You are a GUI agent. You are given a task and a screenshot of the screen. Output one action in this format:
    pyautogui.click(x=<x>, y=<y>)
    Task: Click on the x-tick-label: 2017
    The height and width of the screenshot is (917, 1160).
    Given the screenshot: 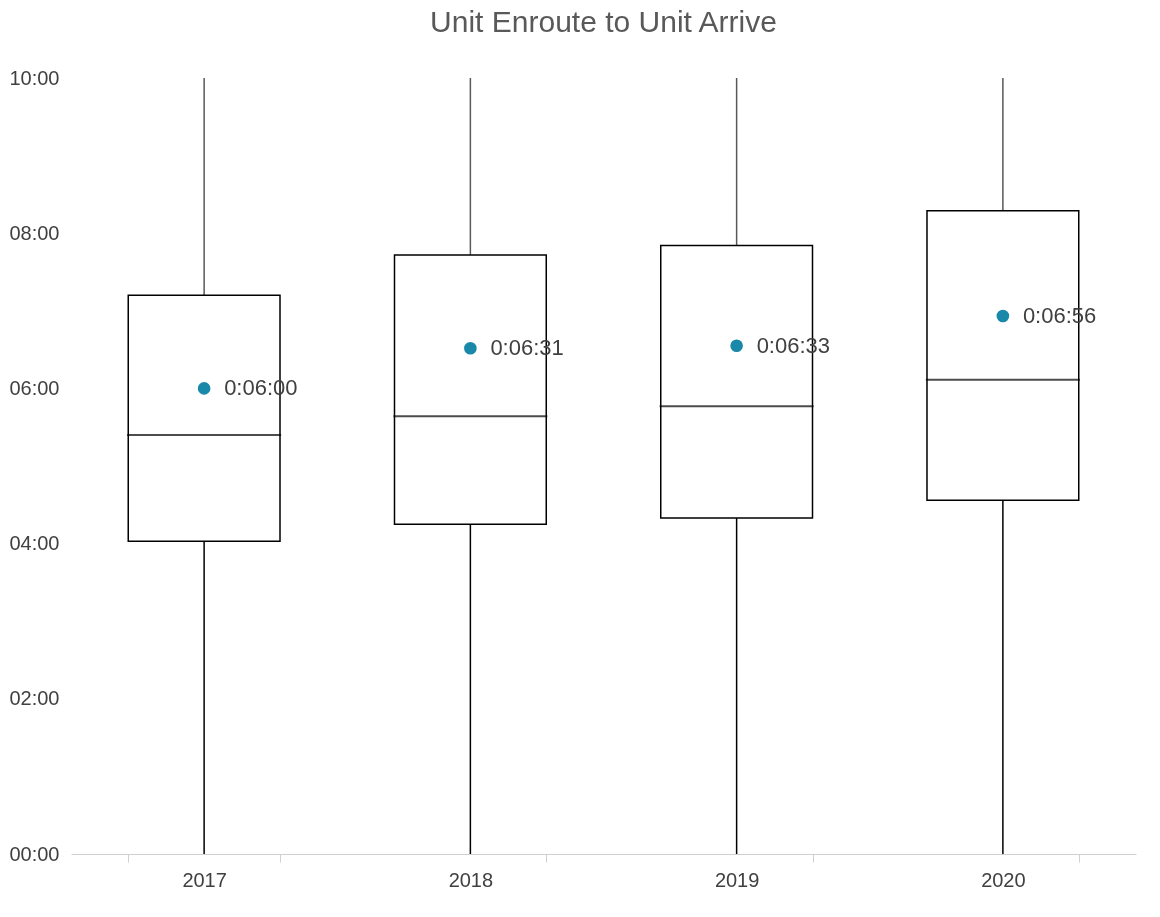 What is the action you would take?
    pyautogui.click(x=204, y=879)
    